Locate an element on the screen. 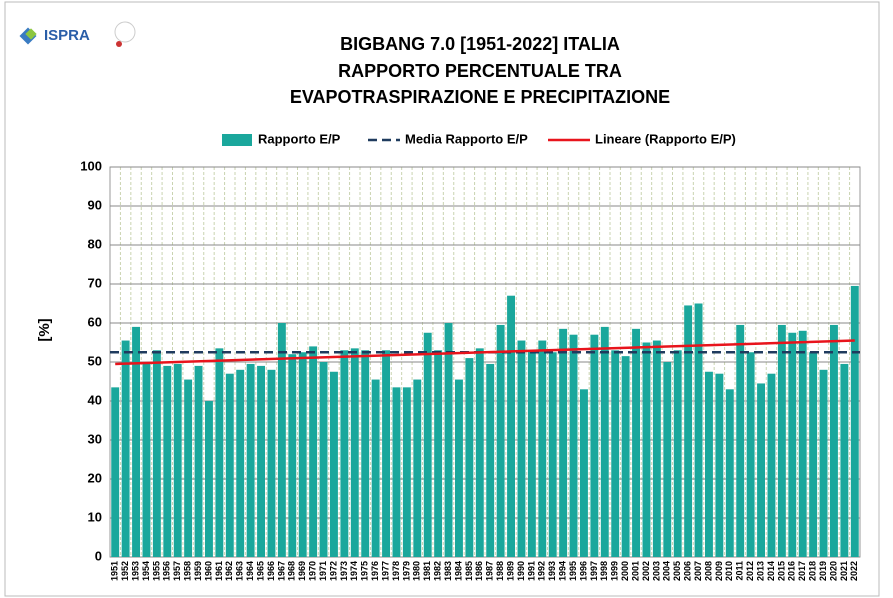 This screenshot has width=893, height=598. legend-swatch is located at coordinates (237, 140).